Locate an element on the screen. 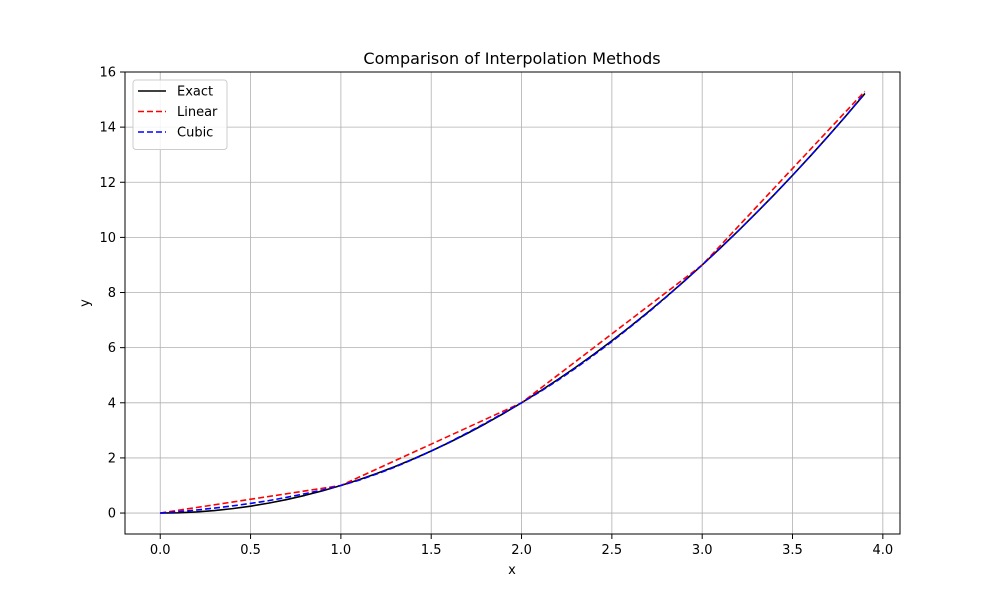 The width and height of the screenshot is (1000, 600). y-tick-label: 0 is located at coordinates (112, 514).